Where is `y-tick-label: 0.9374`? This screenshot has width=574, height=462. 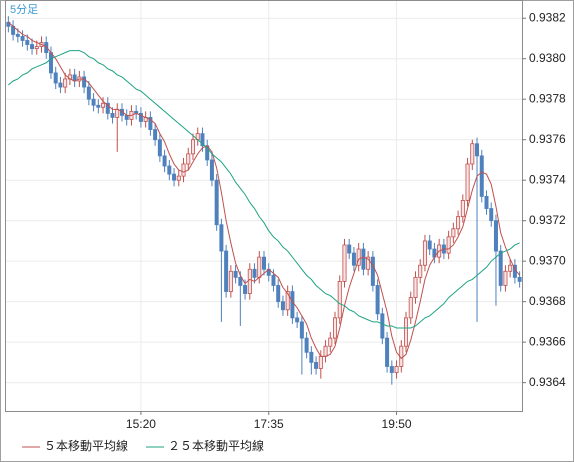 y-tick-label: 0.9374 is located at coordinates (547, 179).